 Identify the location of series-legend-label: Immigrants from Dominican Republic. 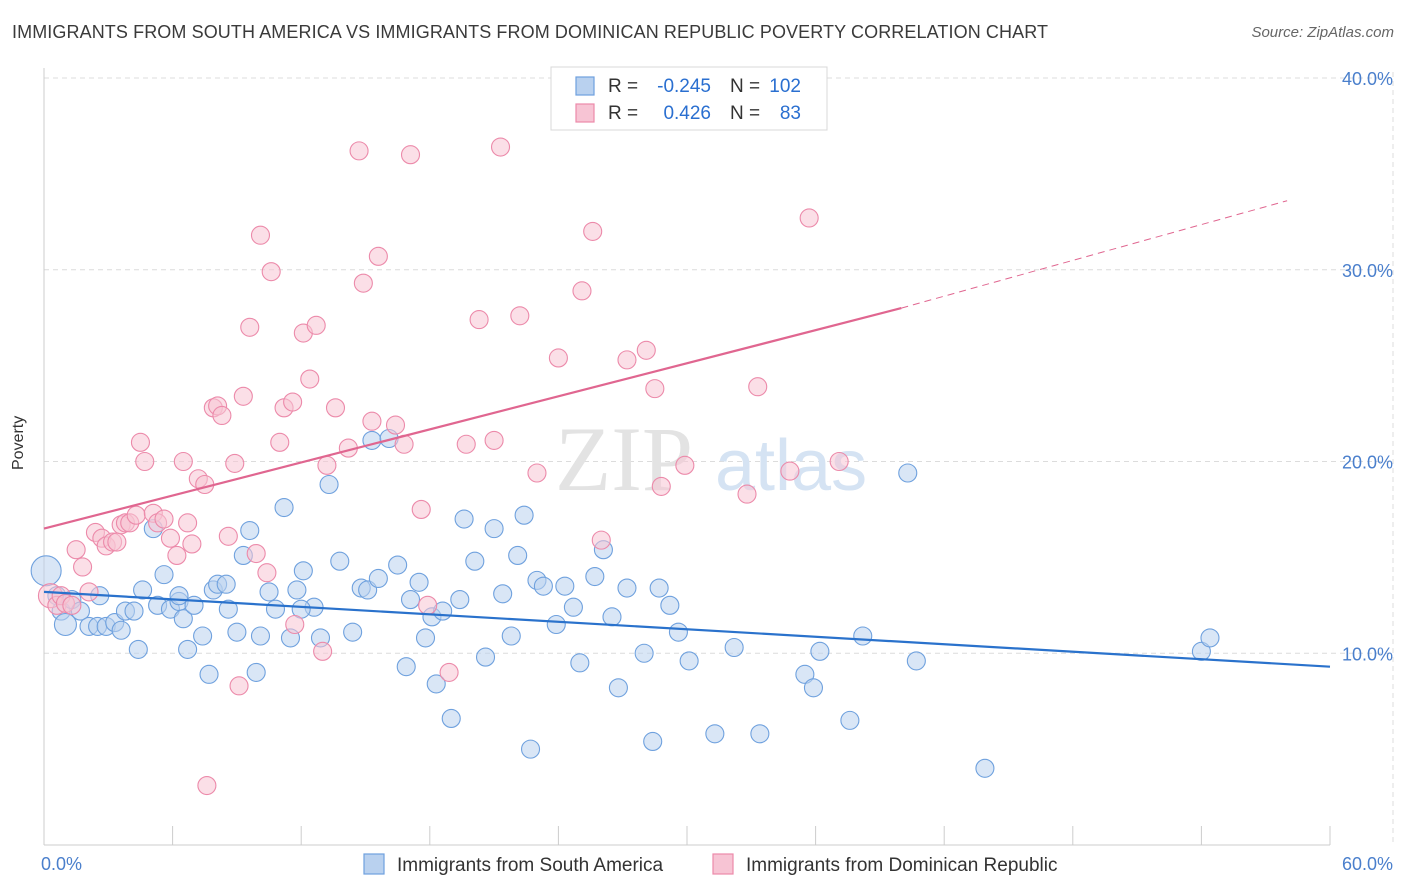
(902, 865).